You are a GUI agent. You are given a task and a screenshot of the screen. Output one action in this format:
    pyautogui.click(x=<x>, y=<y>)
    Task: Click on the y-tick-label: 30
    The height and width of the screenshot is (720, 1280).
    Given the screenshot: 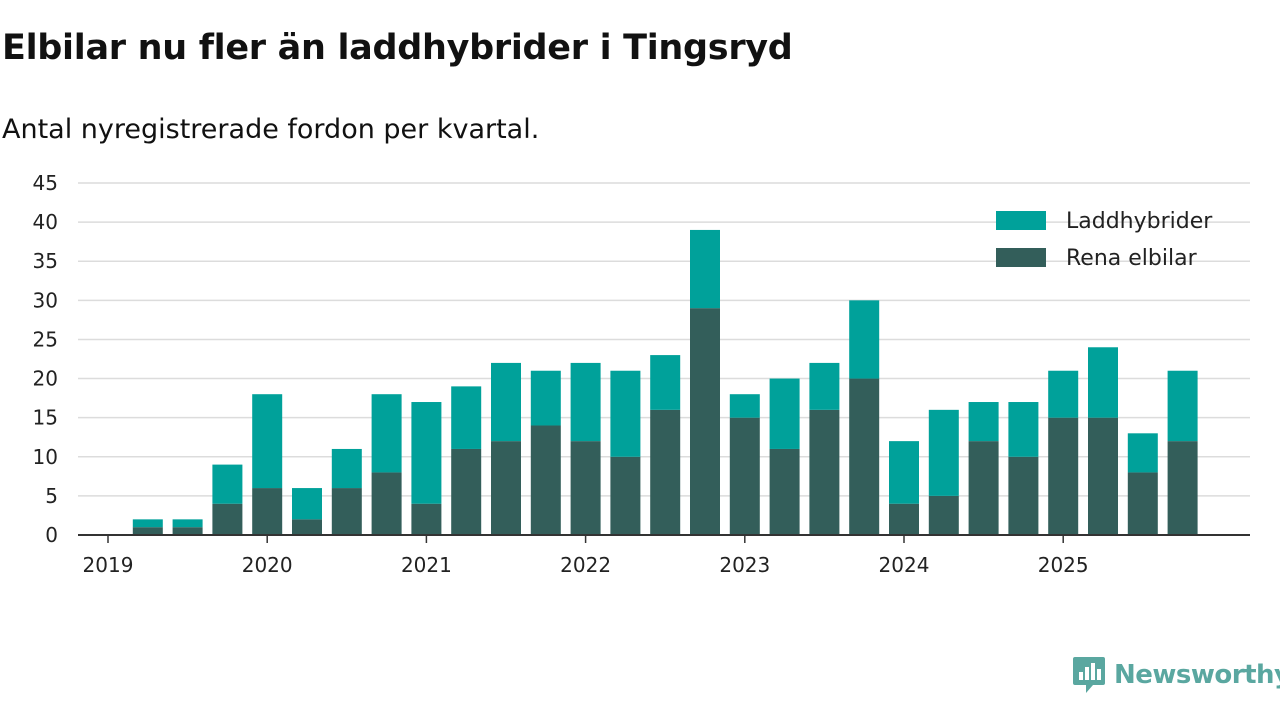 What is the action you would take?
    pyautogui.click(x=45, y=300)
    